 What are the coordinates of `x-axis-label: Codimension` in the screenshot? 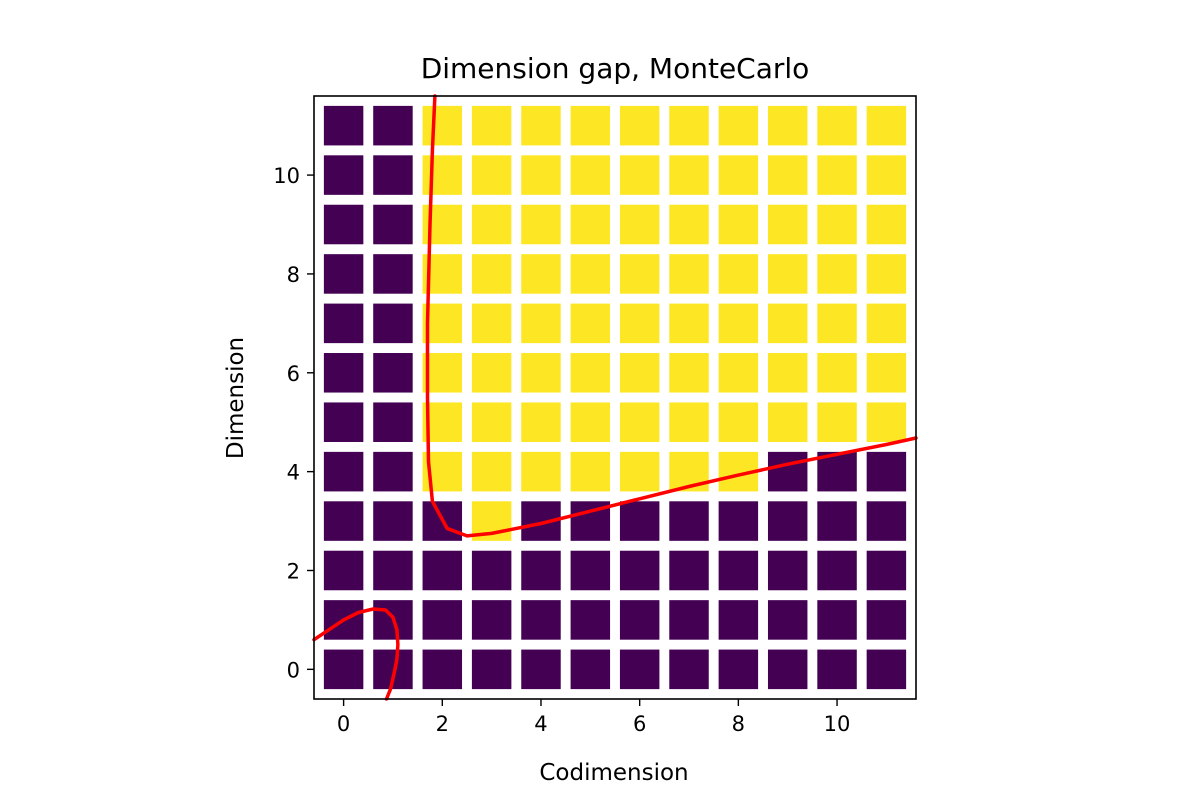 It's located at (613, 773).